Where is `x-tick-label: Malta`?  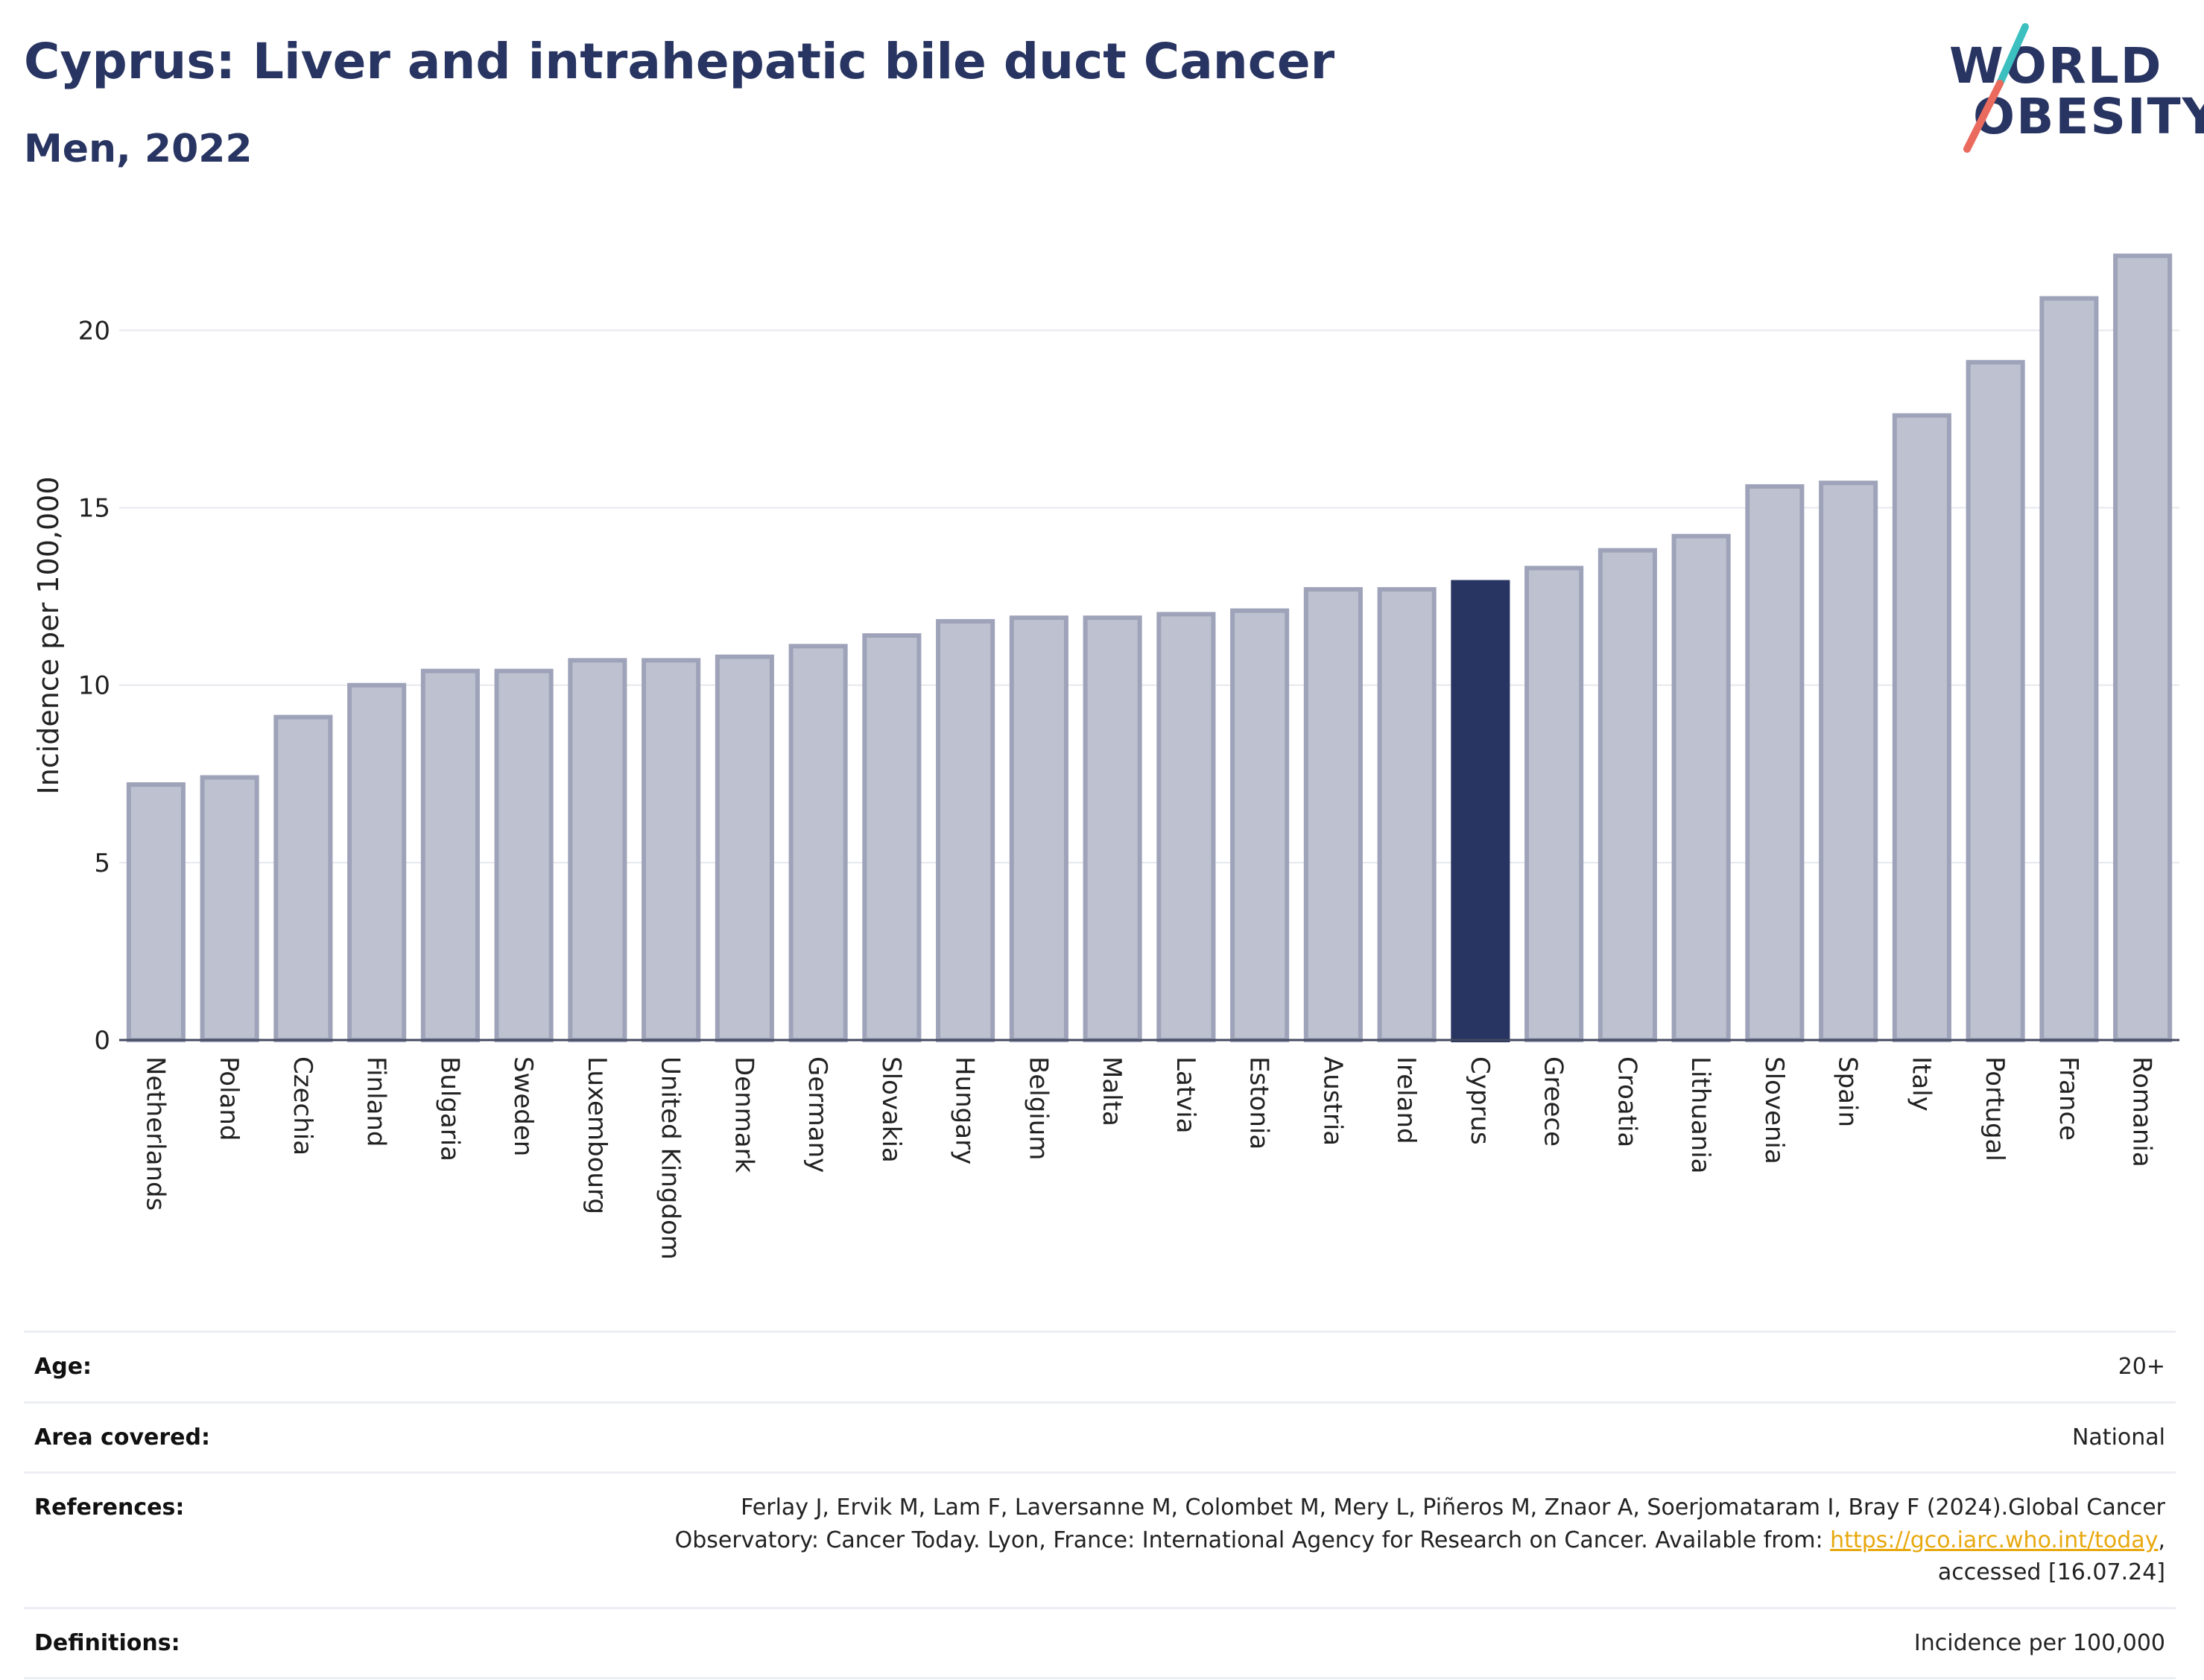 x-tick-label: Malta is located at coordinates (1112, 1091).